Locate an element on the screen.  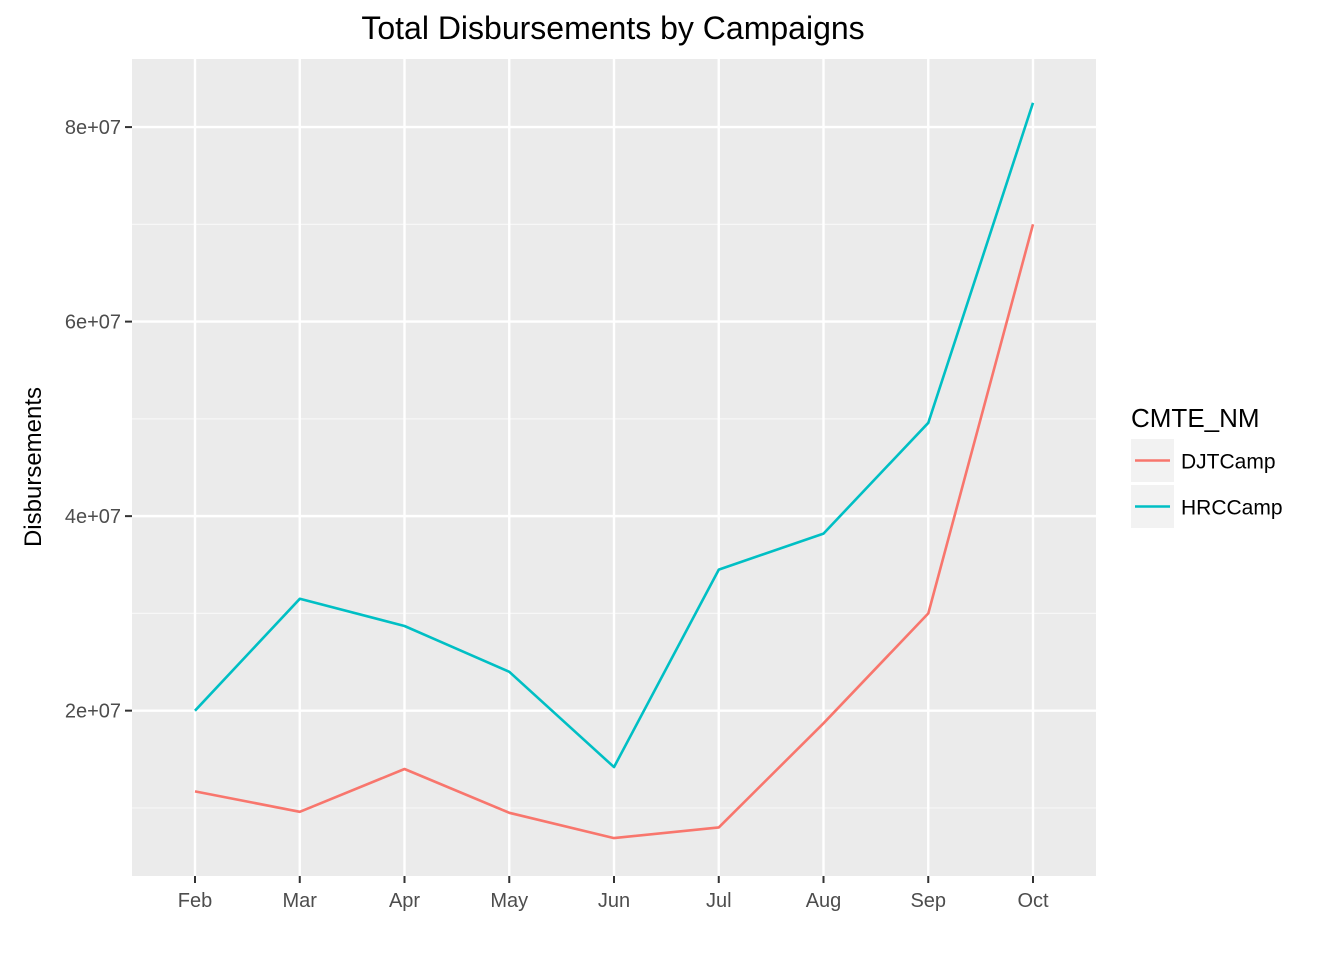
x-tick-label: May is located at coordinates (509, 901).